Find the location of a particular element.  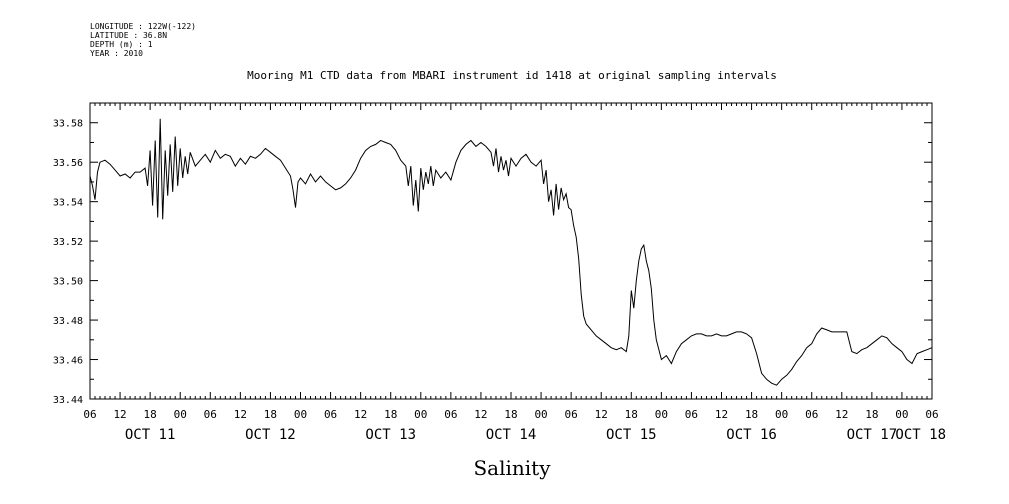

x-axis-label: Salinity is located at coordinates (512, 468).